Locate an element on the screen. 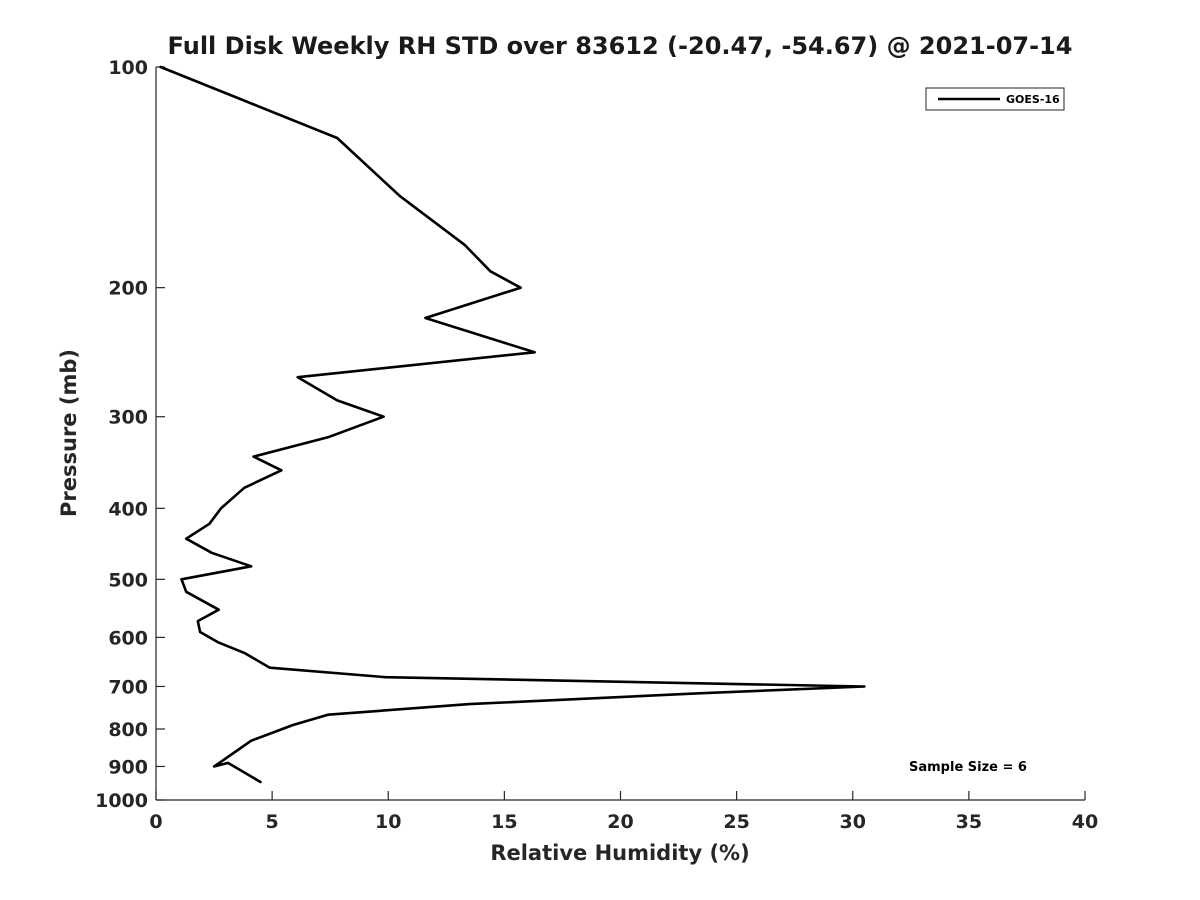 Image resolution: width=1200 pixels, height=900 pixels. y-tick-label-800: 800 is located at coordinates (128, 730).